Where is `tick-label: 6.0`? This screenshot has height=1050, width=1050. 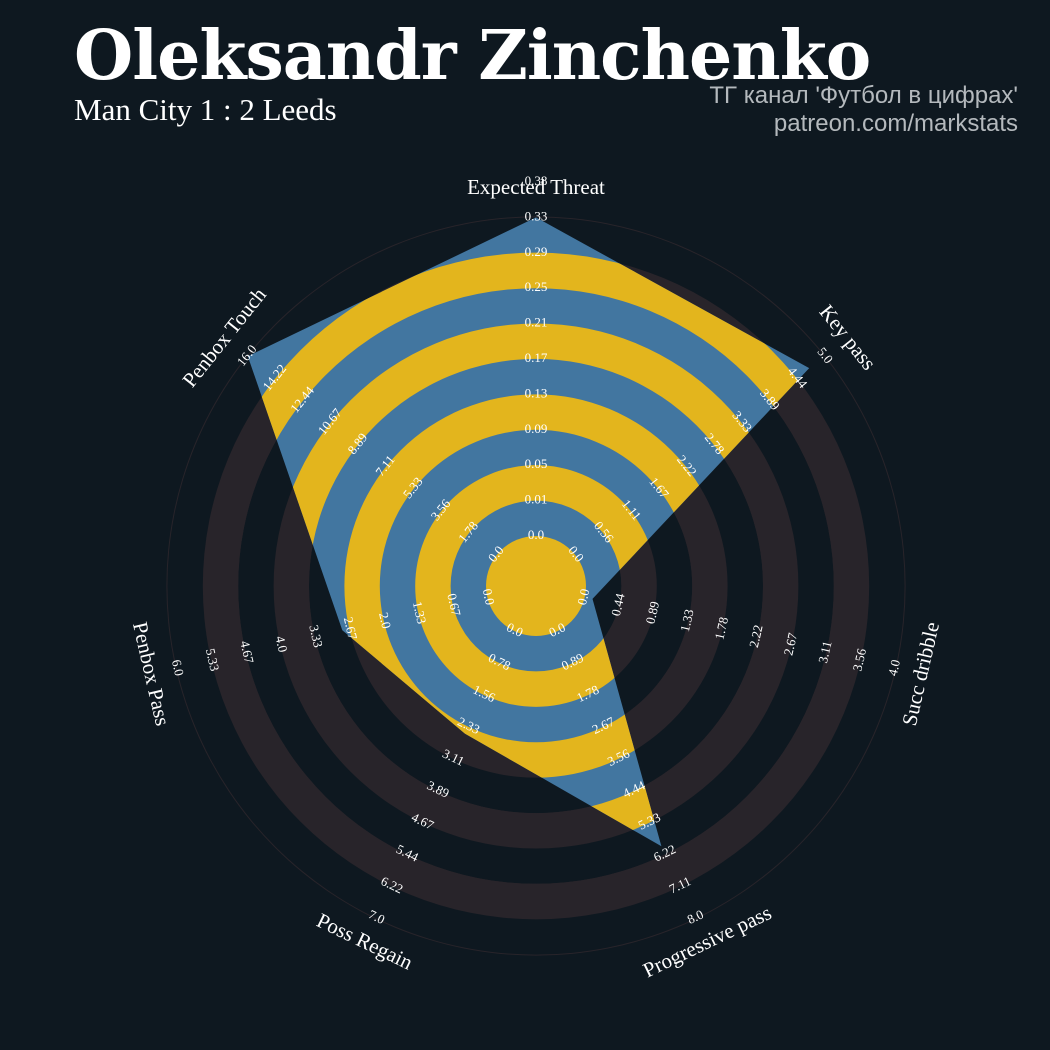 tick-label: 6.0 is located at coordinates (178, 667).